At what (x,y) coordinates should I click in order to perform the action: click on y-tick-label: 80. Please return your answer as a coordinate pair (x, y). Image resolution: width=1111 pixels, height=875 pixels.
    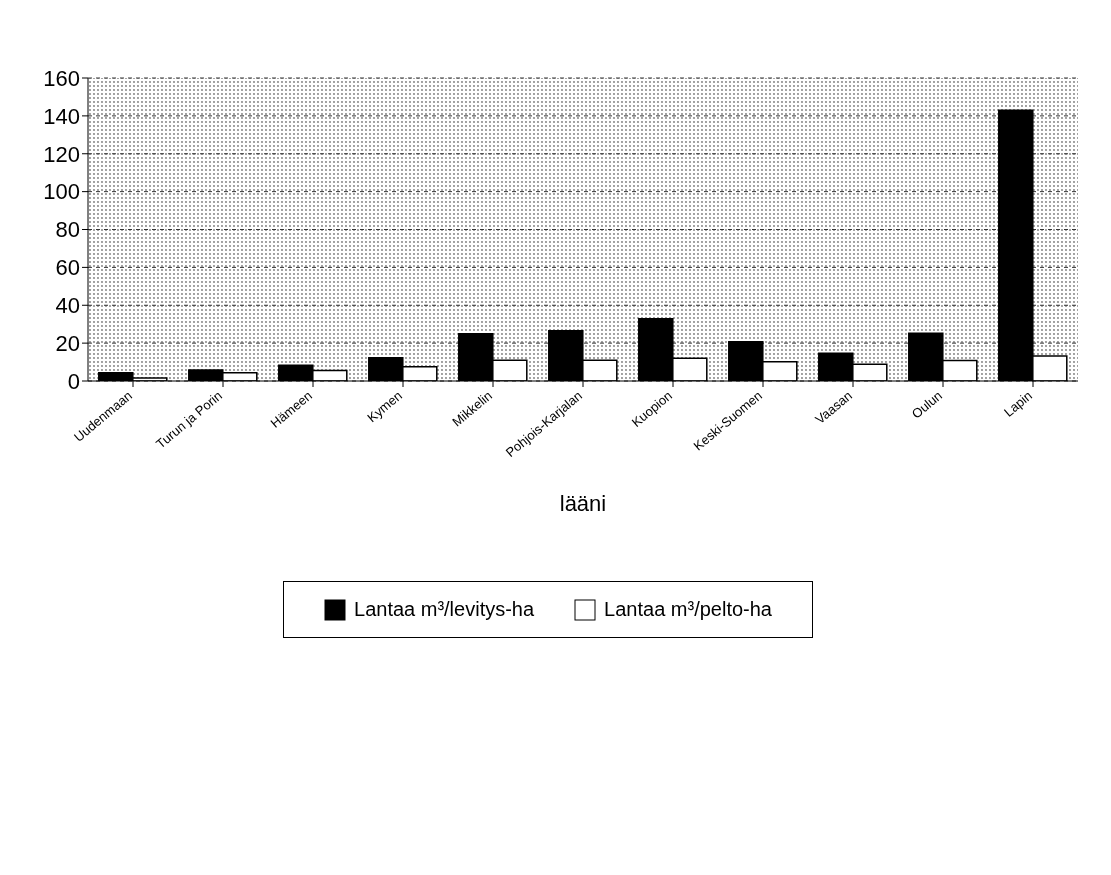
    Looking at the image, I should click on (67, 230).